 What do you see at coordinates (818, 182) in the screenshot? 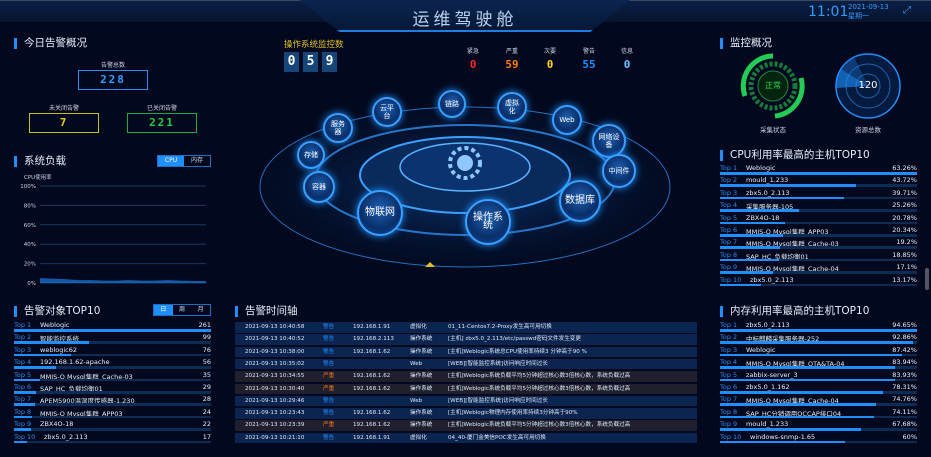
I see `list-item: Top 2 mould_1.233 43.72%` at bounding box center [818, 182].